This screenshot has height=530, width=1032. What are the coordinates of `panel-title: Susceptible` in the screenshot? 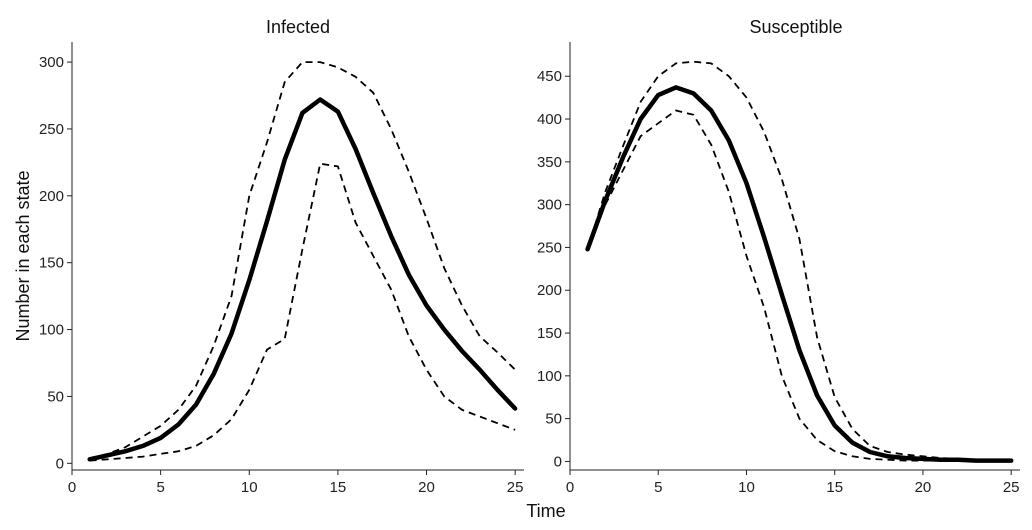 It's located at (795, 27).